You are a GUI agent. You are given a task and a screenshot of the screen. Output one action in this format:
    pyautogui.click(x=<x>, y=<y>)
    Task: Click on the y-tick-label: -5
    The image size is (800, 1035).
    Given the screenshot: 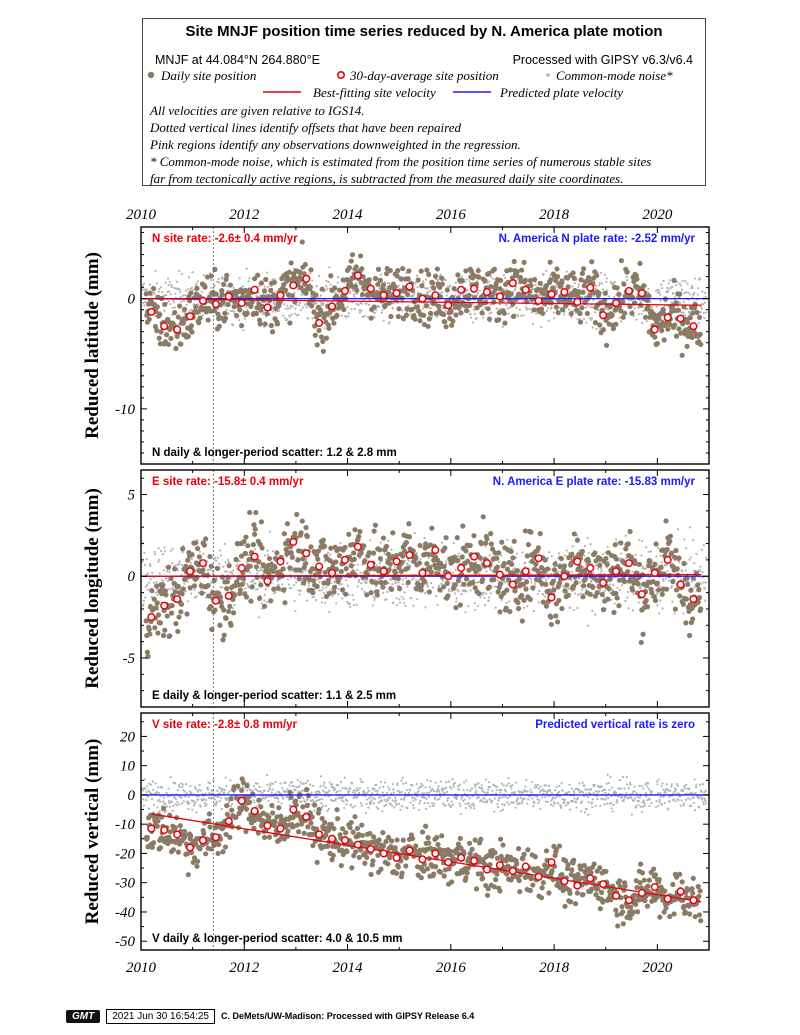 What is the action you would take?
    pyautogui.click(x=129, y=659)
    